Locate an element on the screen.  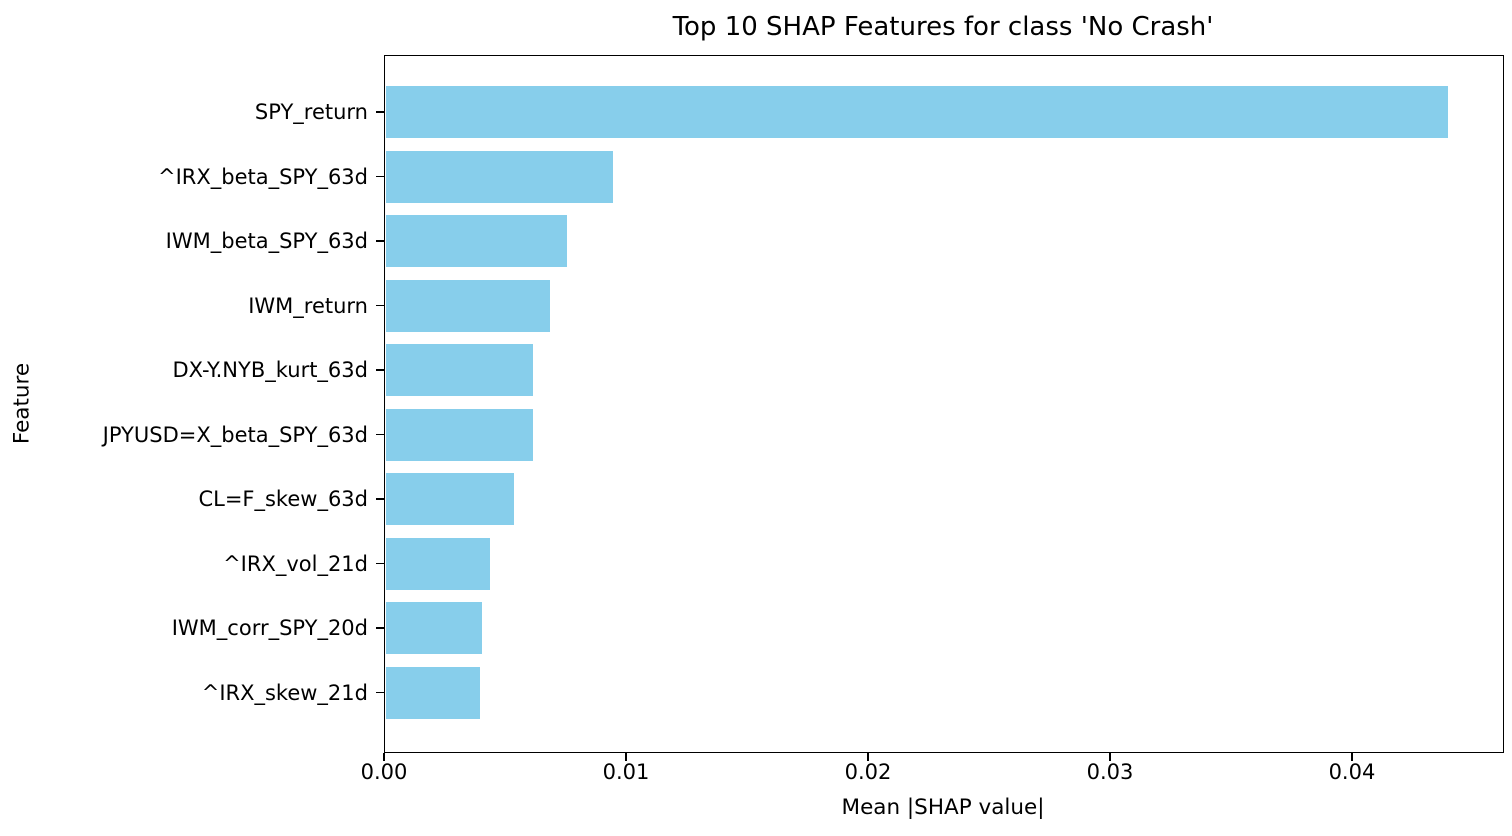
x-tick-label: 0.02 is located at coordinates (868, 772).